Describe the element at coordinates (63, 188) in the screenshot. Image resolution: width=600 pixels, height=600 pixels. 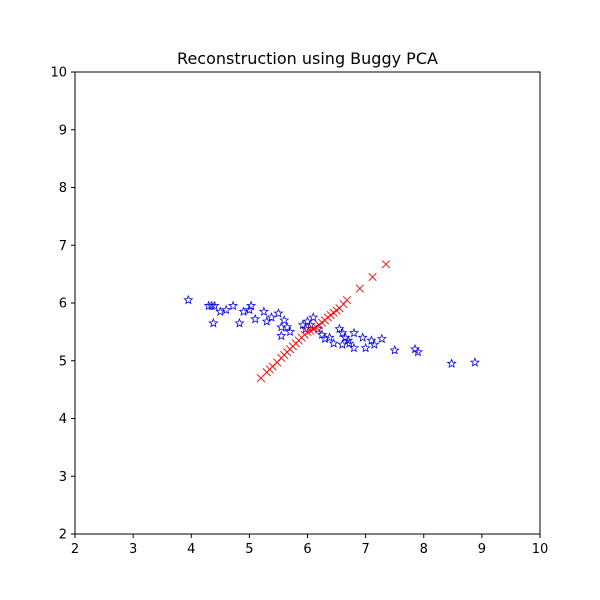
I see `y-tick-label: 8` at that location.